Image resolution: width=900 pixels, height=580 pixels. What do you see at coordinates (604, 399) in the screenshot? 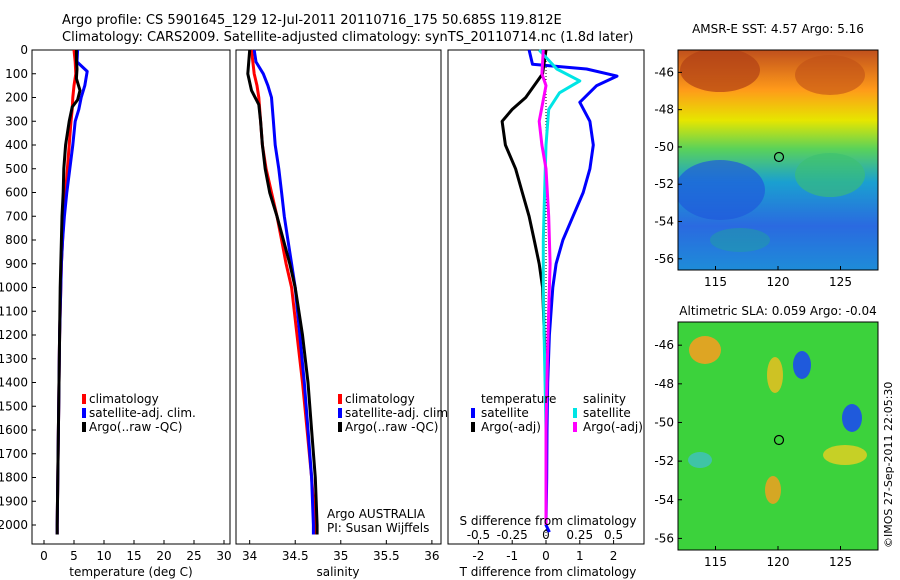
I see `legend-title-salinity: salinity` at bounding box center [604, 399].